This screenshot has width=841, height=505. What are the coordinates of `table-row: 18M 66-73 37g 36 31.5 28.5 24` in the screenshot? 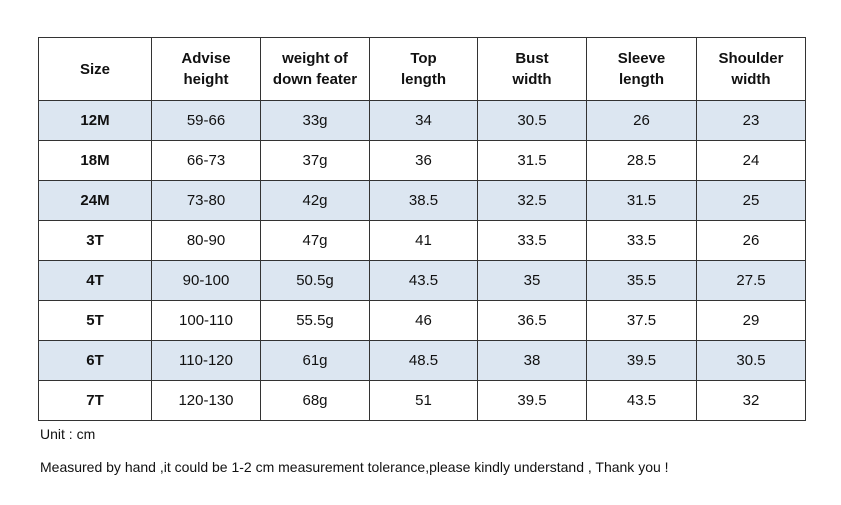 It's located at (422, 160).